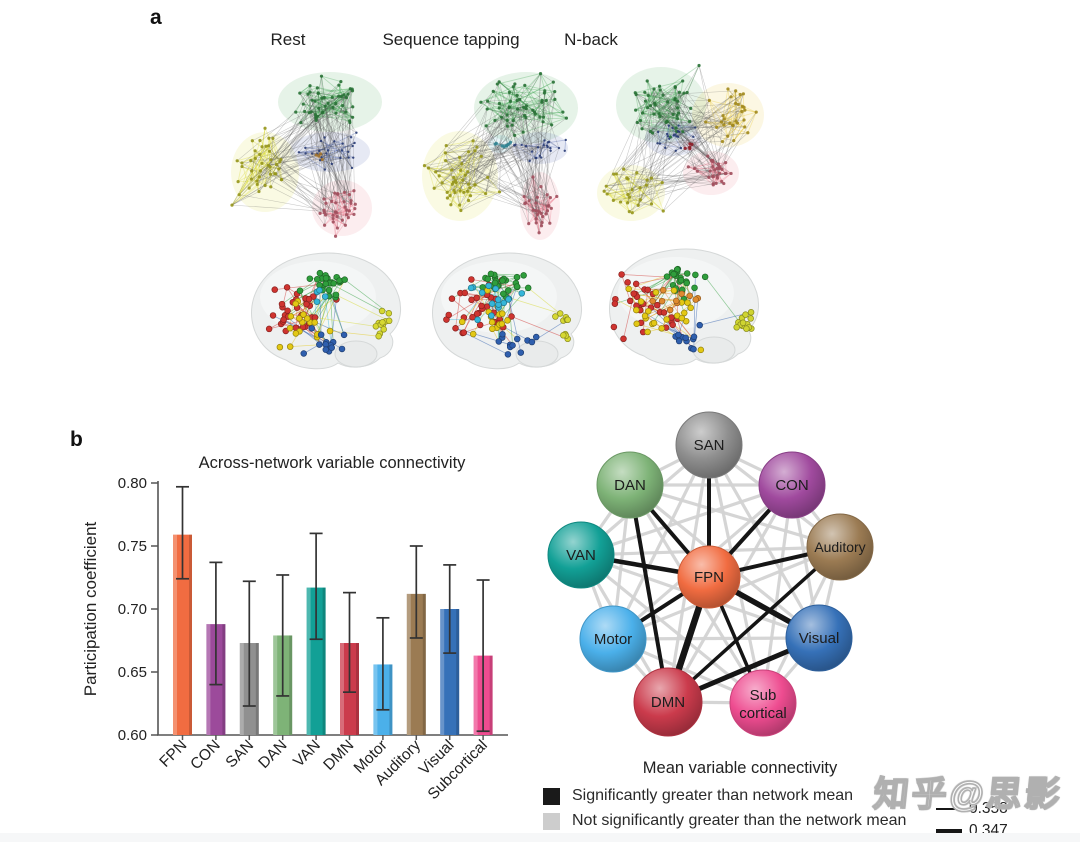 The width and height of the screenshot is (1080, 842). I want to click on svg-text: cortical, so click(763, 713).